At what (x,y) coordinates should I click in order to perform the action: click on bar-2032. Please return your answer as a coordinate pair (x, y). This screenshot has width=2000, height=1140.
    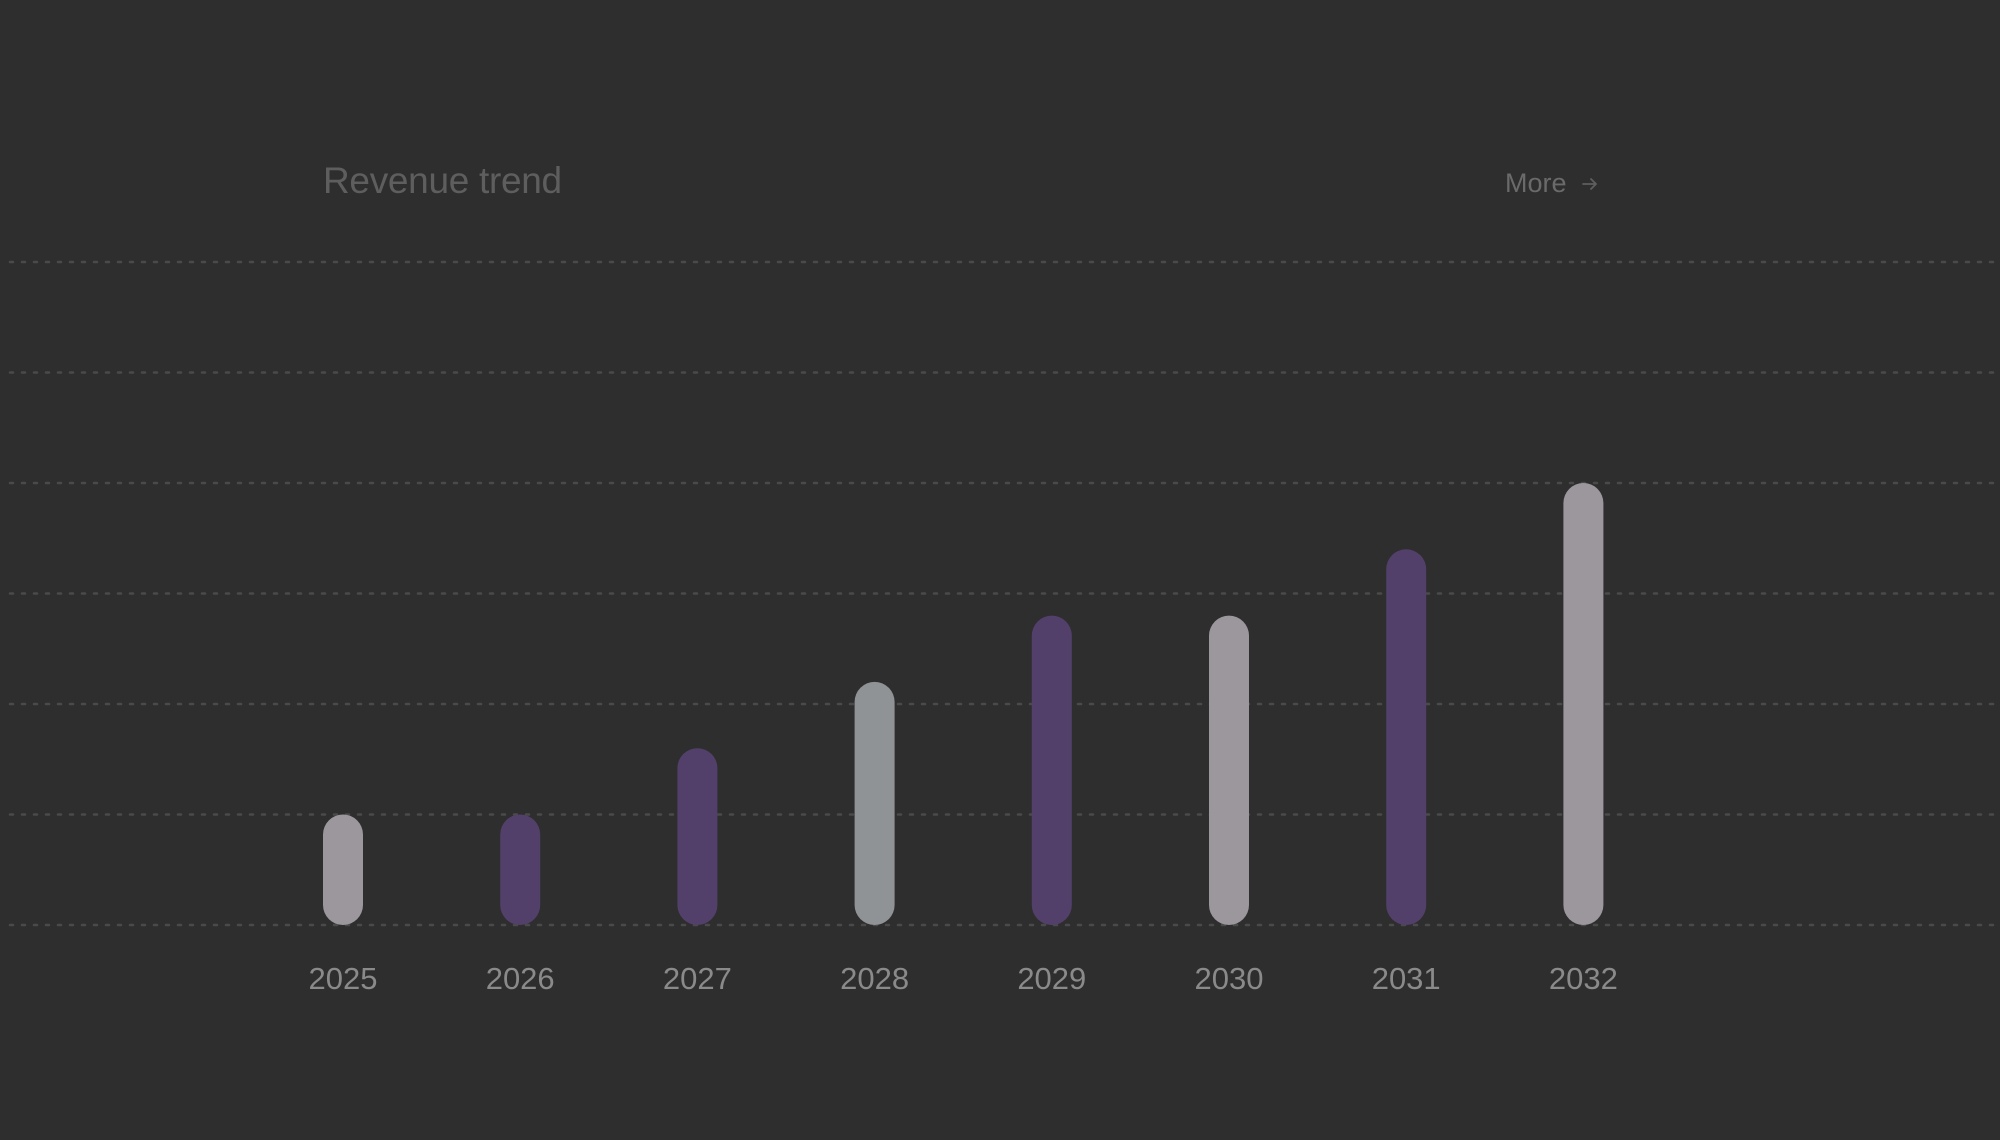
    Looking at the image, I should click on (1583, 704).